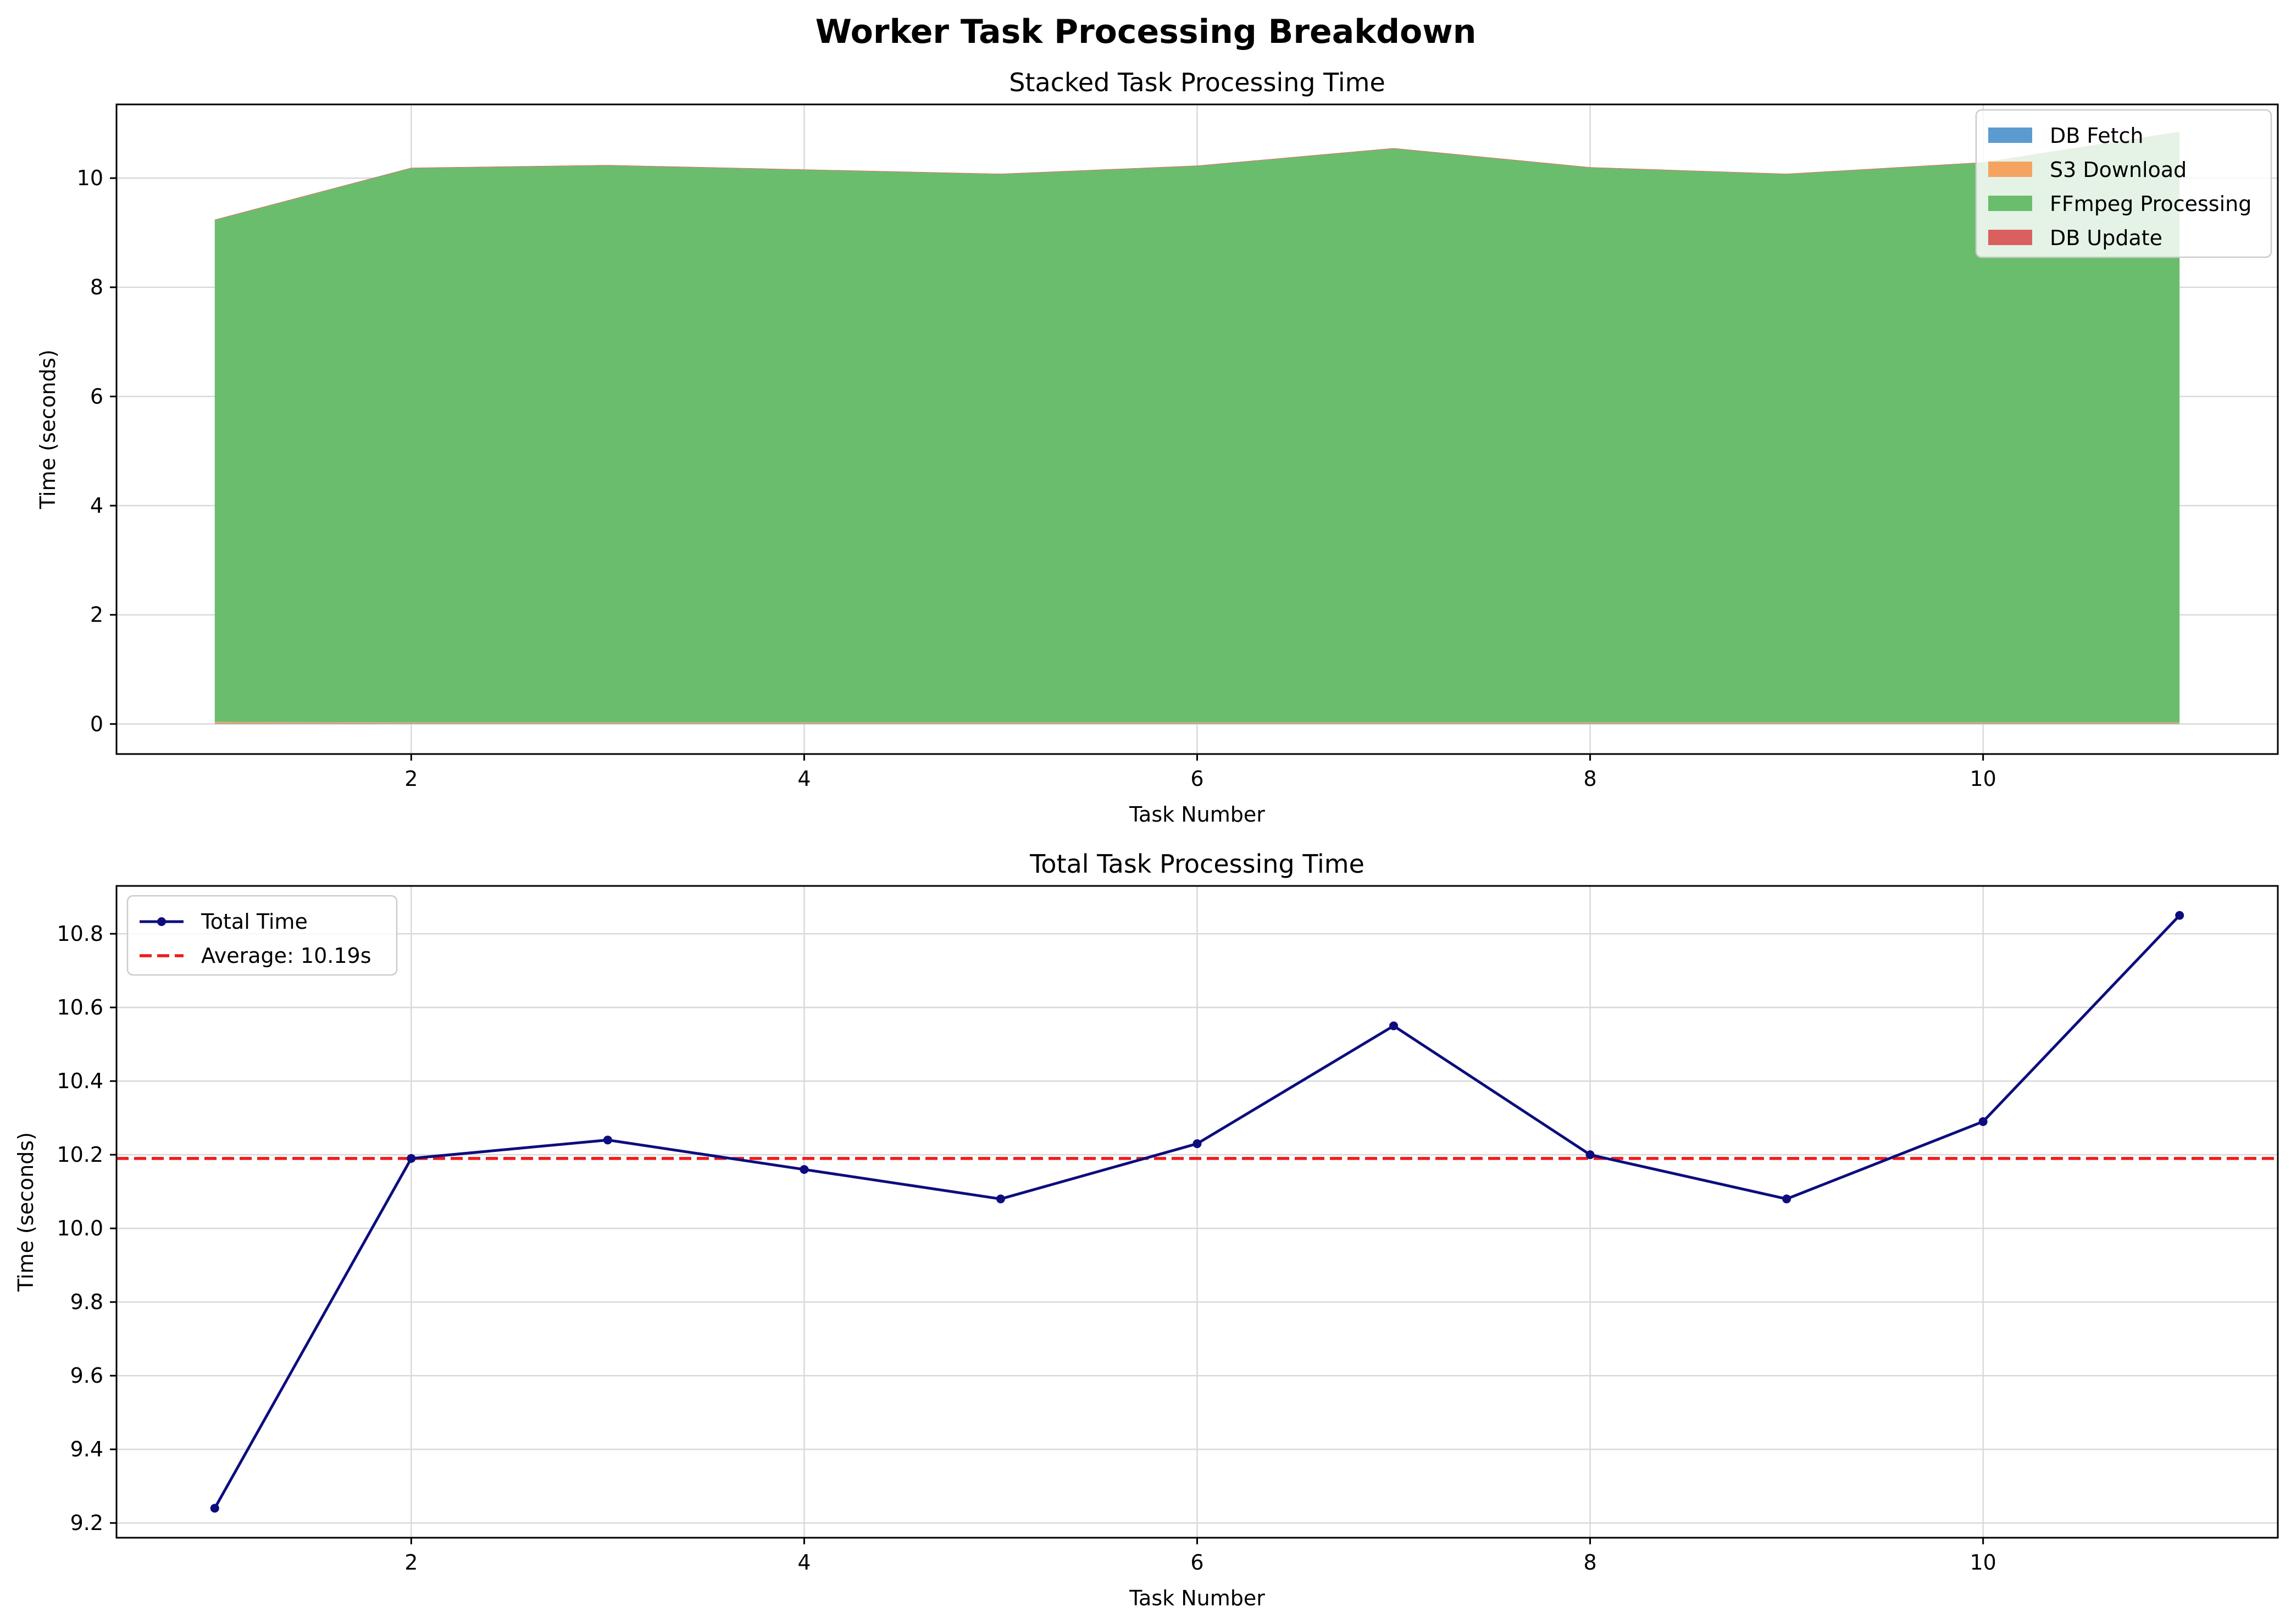 The height and width of the screenshot is (1624, 2291). What do you see at coordinates (90, 178) in the screenshot?
I see `y-tick-label: 10` at bounding box center [90, 178].